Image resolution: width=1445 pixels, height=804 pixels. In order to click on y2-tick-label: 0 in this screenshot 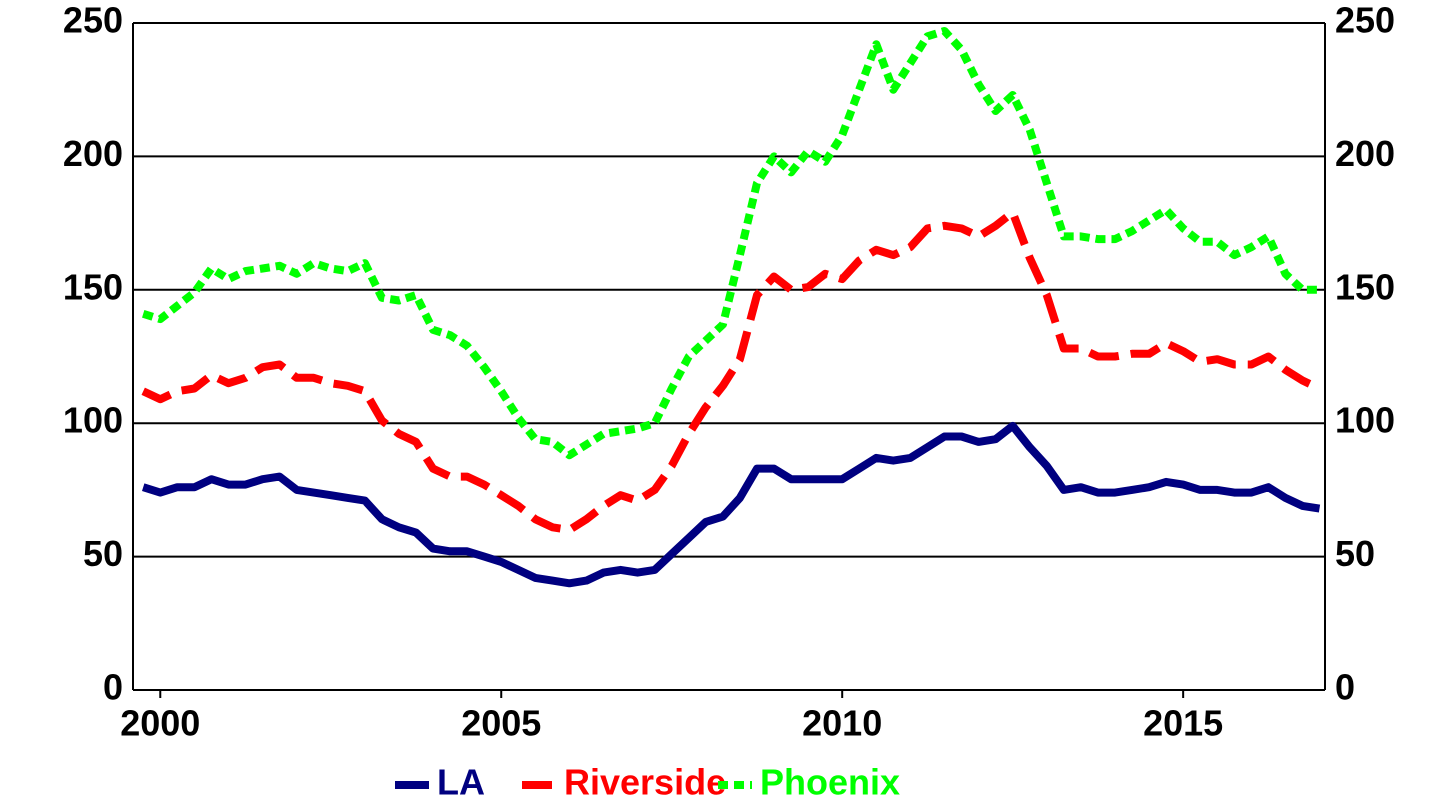, I will do `click(1345, 687)`.